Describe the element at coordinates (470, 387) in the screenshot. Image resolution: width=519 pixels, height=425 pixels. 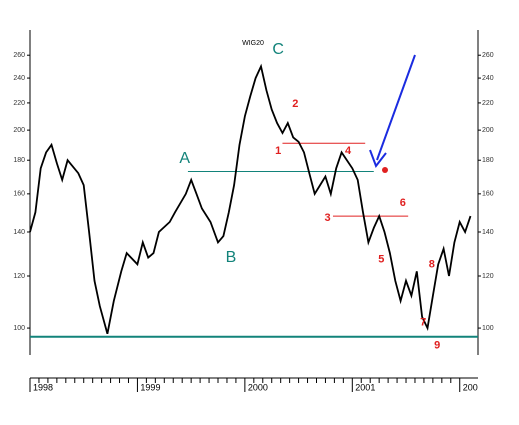
I see `x-tick-label: 200` at that location.